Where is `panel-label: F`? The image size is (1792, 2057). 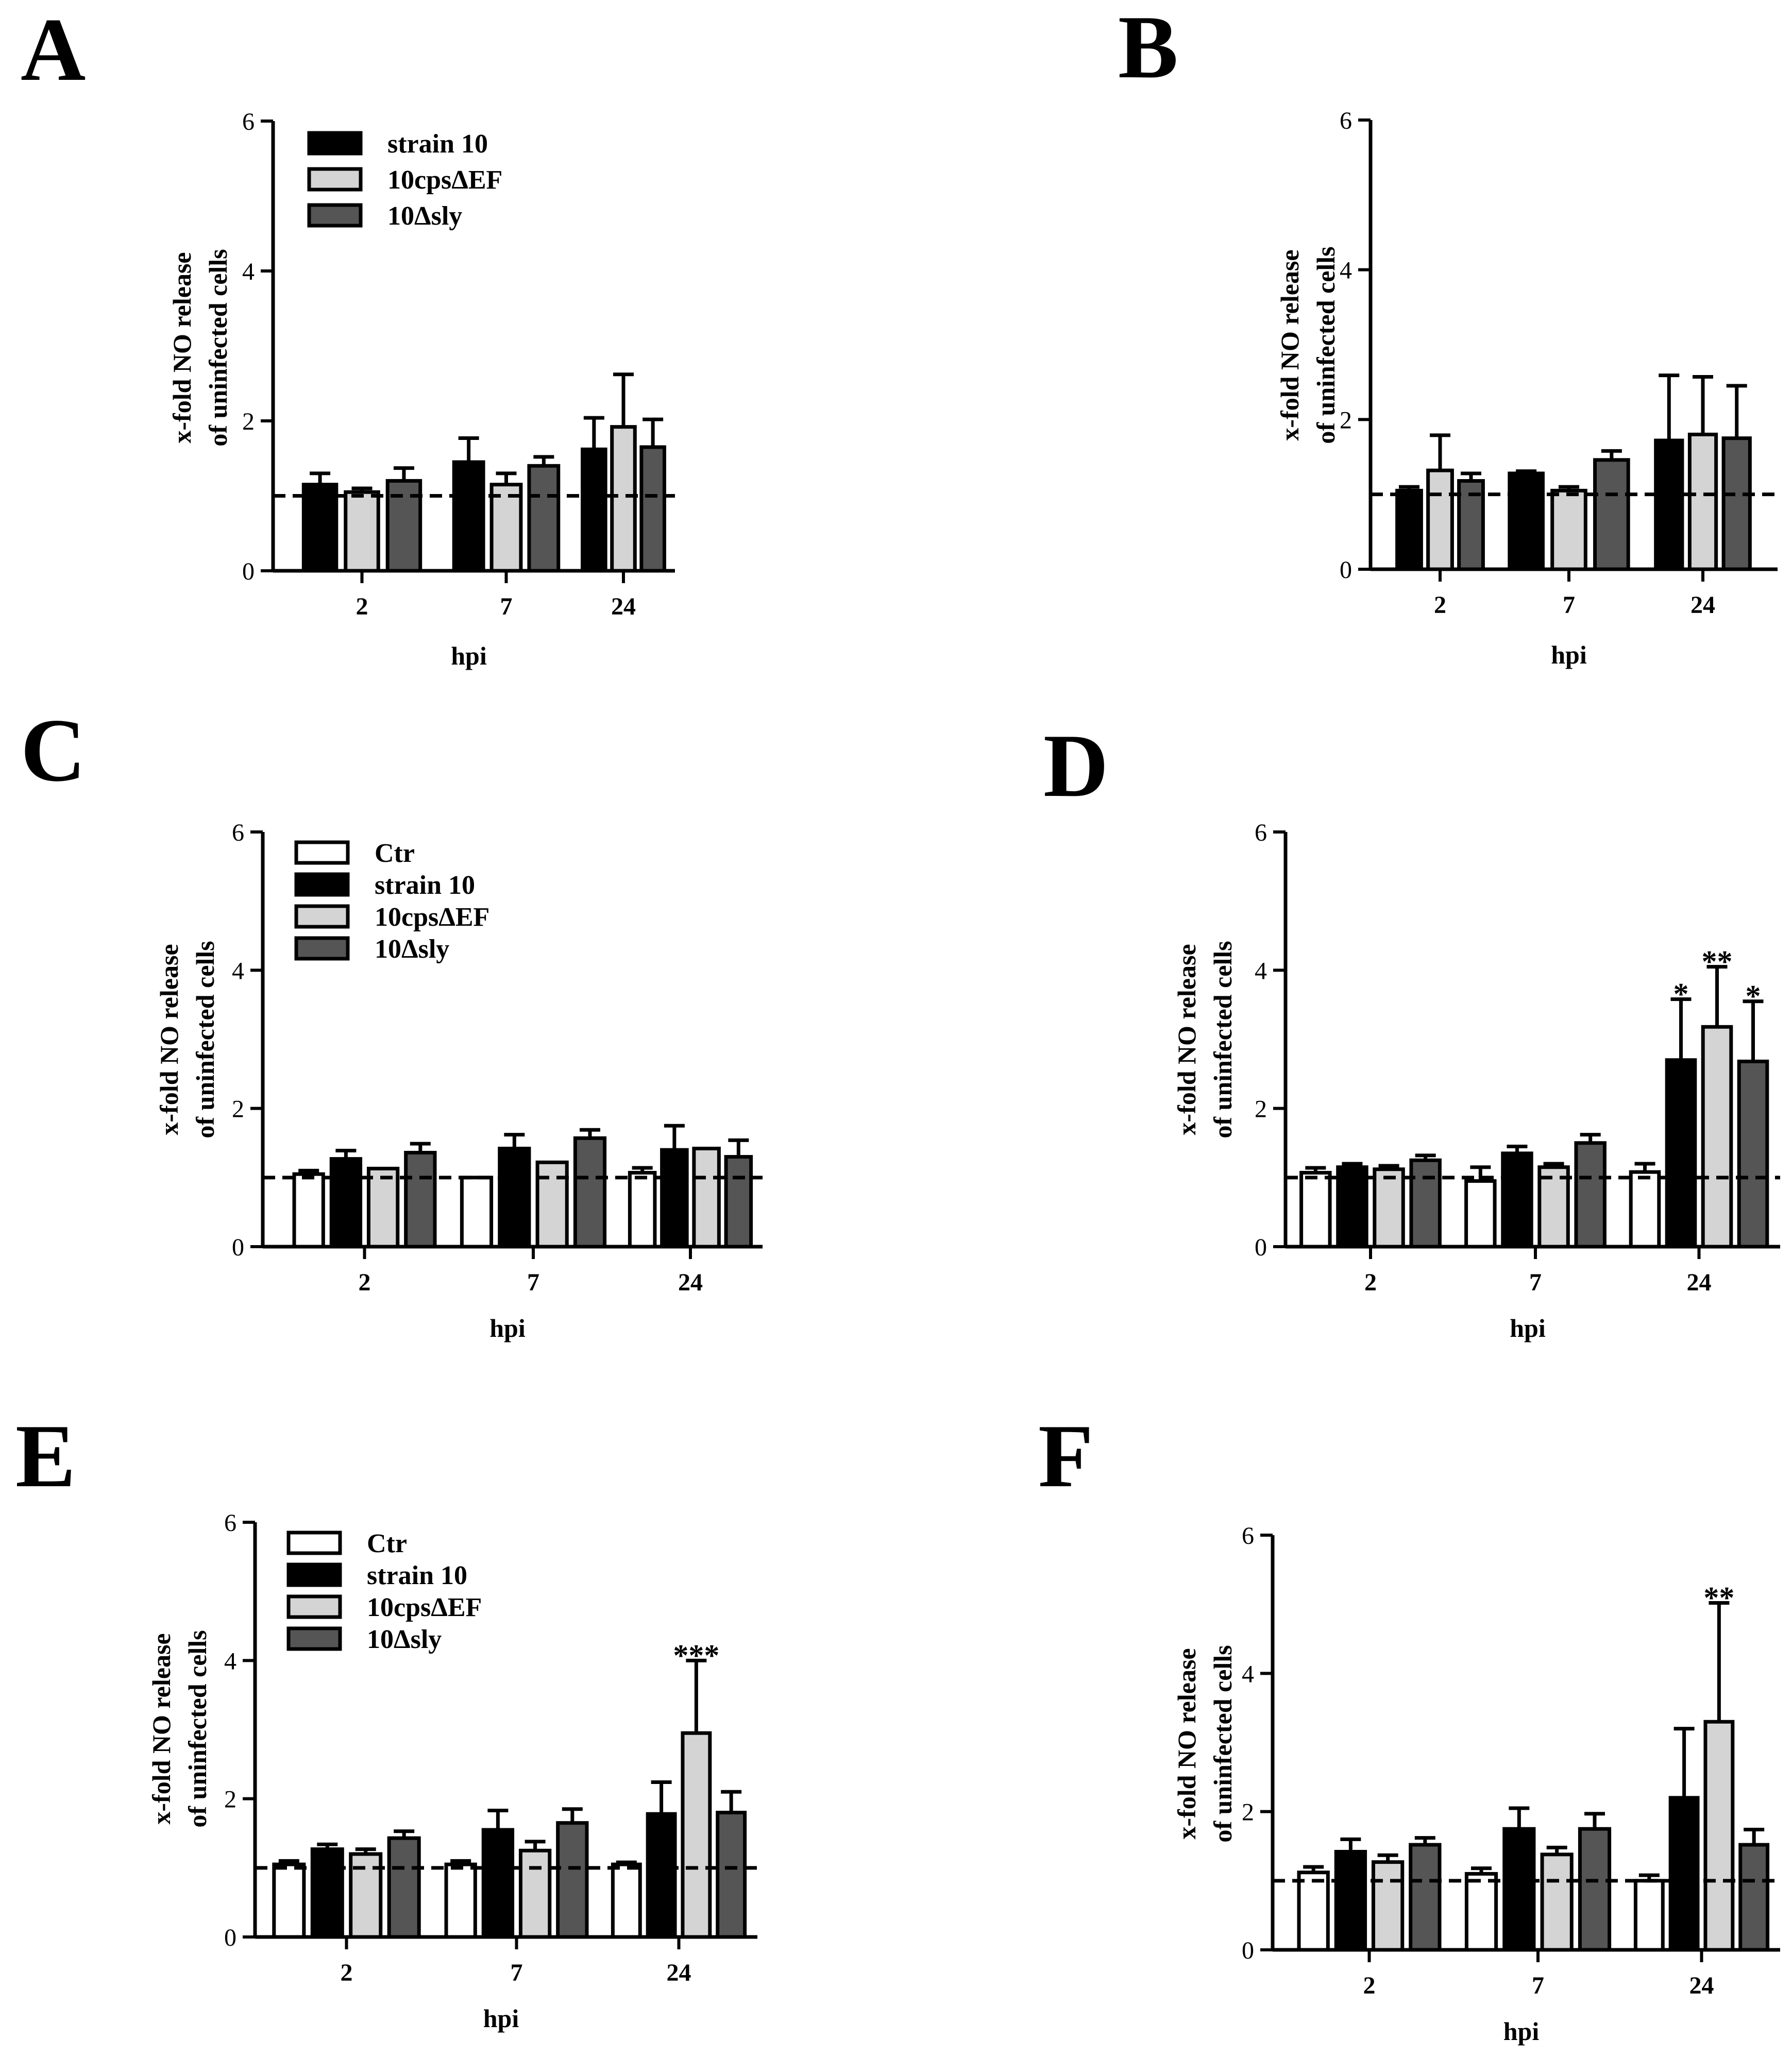 panel-label: F is located at coordinates (1065, 1456).